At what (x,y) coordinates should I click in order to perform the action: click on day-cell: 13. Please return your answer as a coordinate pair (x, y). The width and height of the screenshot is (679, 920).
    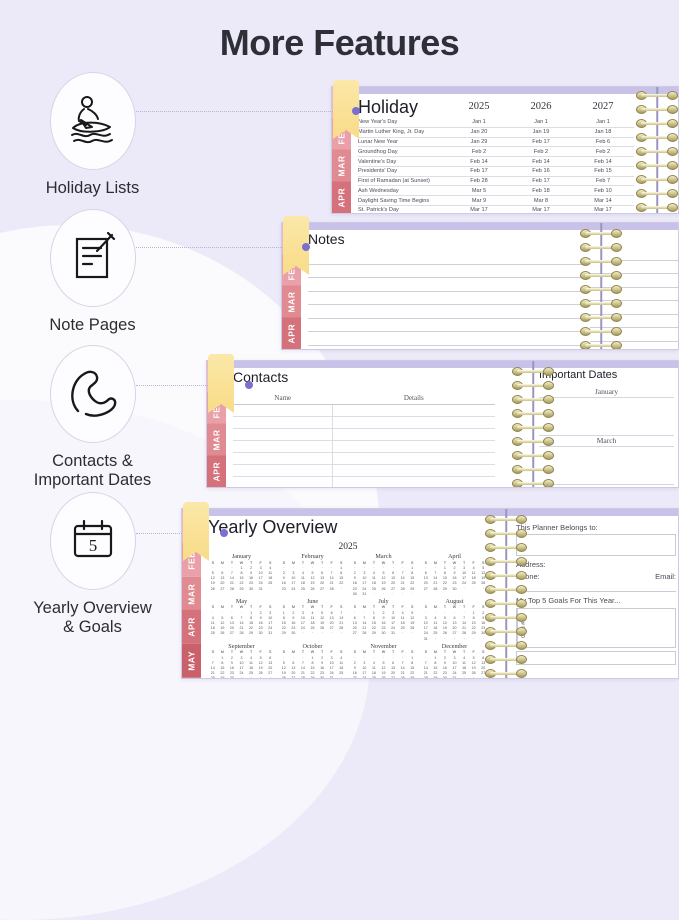
    Looking at the image, I should click on (231, 623).